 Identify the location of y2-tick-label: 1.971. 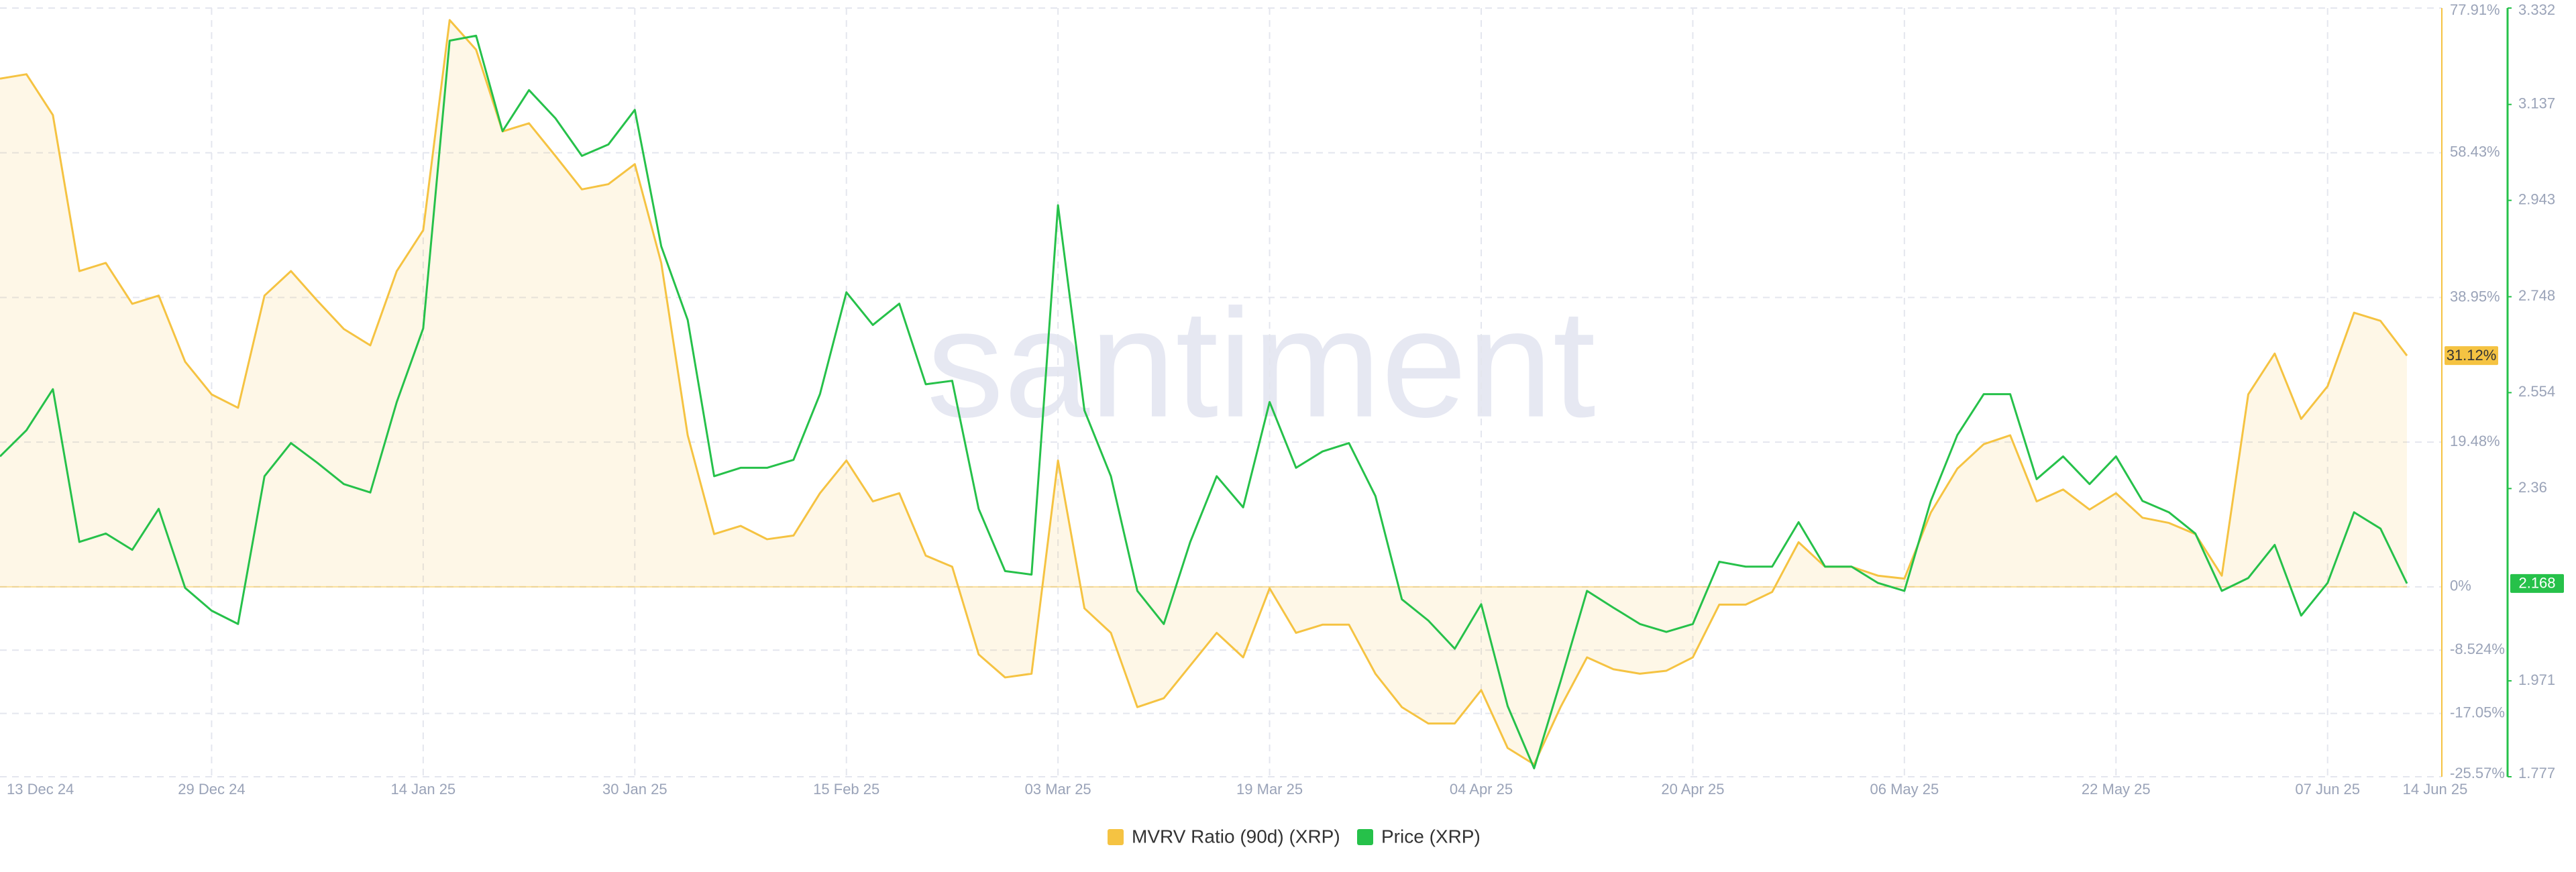
(2536, 679).